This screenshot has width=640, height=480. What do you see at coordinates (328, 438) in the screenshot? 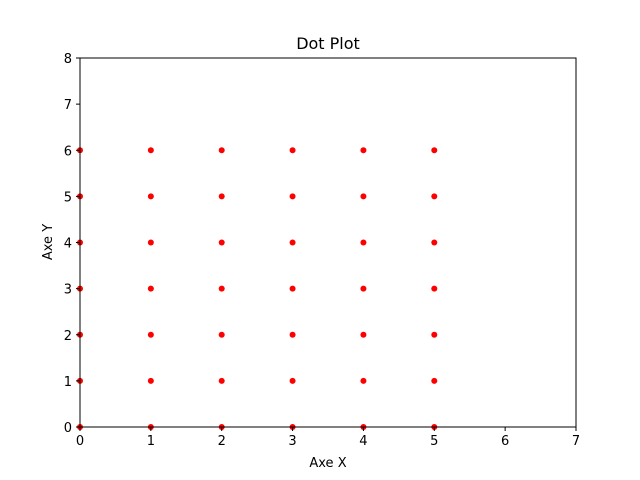
I see `x-axis: 0 1 2 3 4 5 6 7` at bounding box center [328, 438].